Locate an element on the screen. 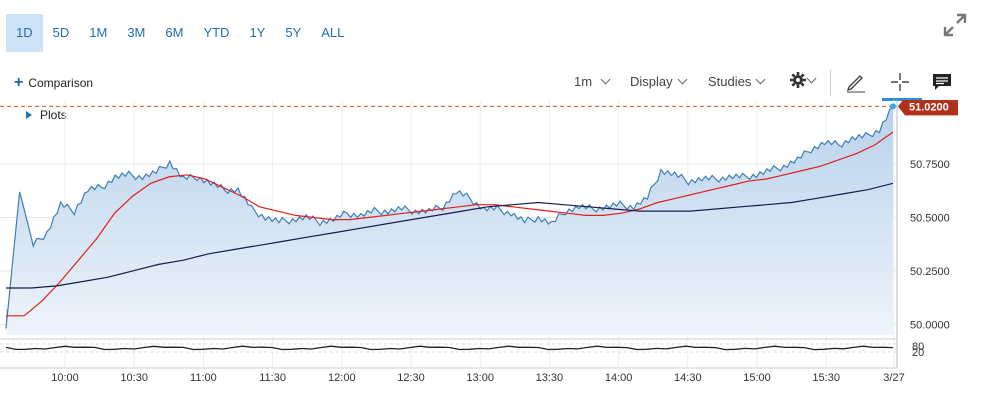 The height and width of the screenshot is (406, 984). gear-icon is located at coordinates (798, 80).